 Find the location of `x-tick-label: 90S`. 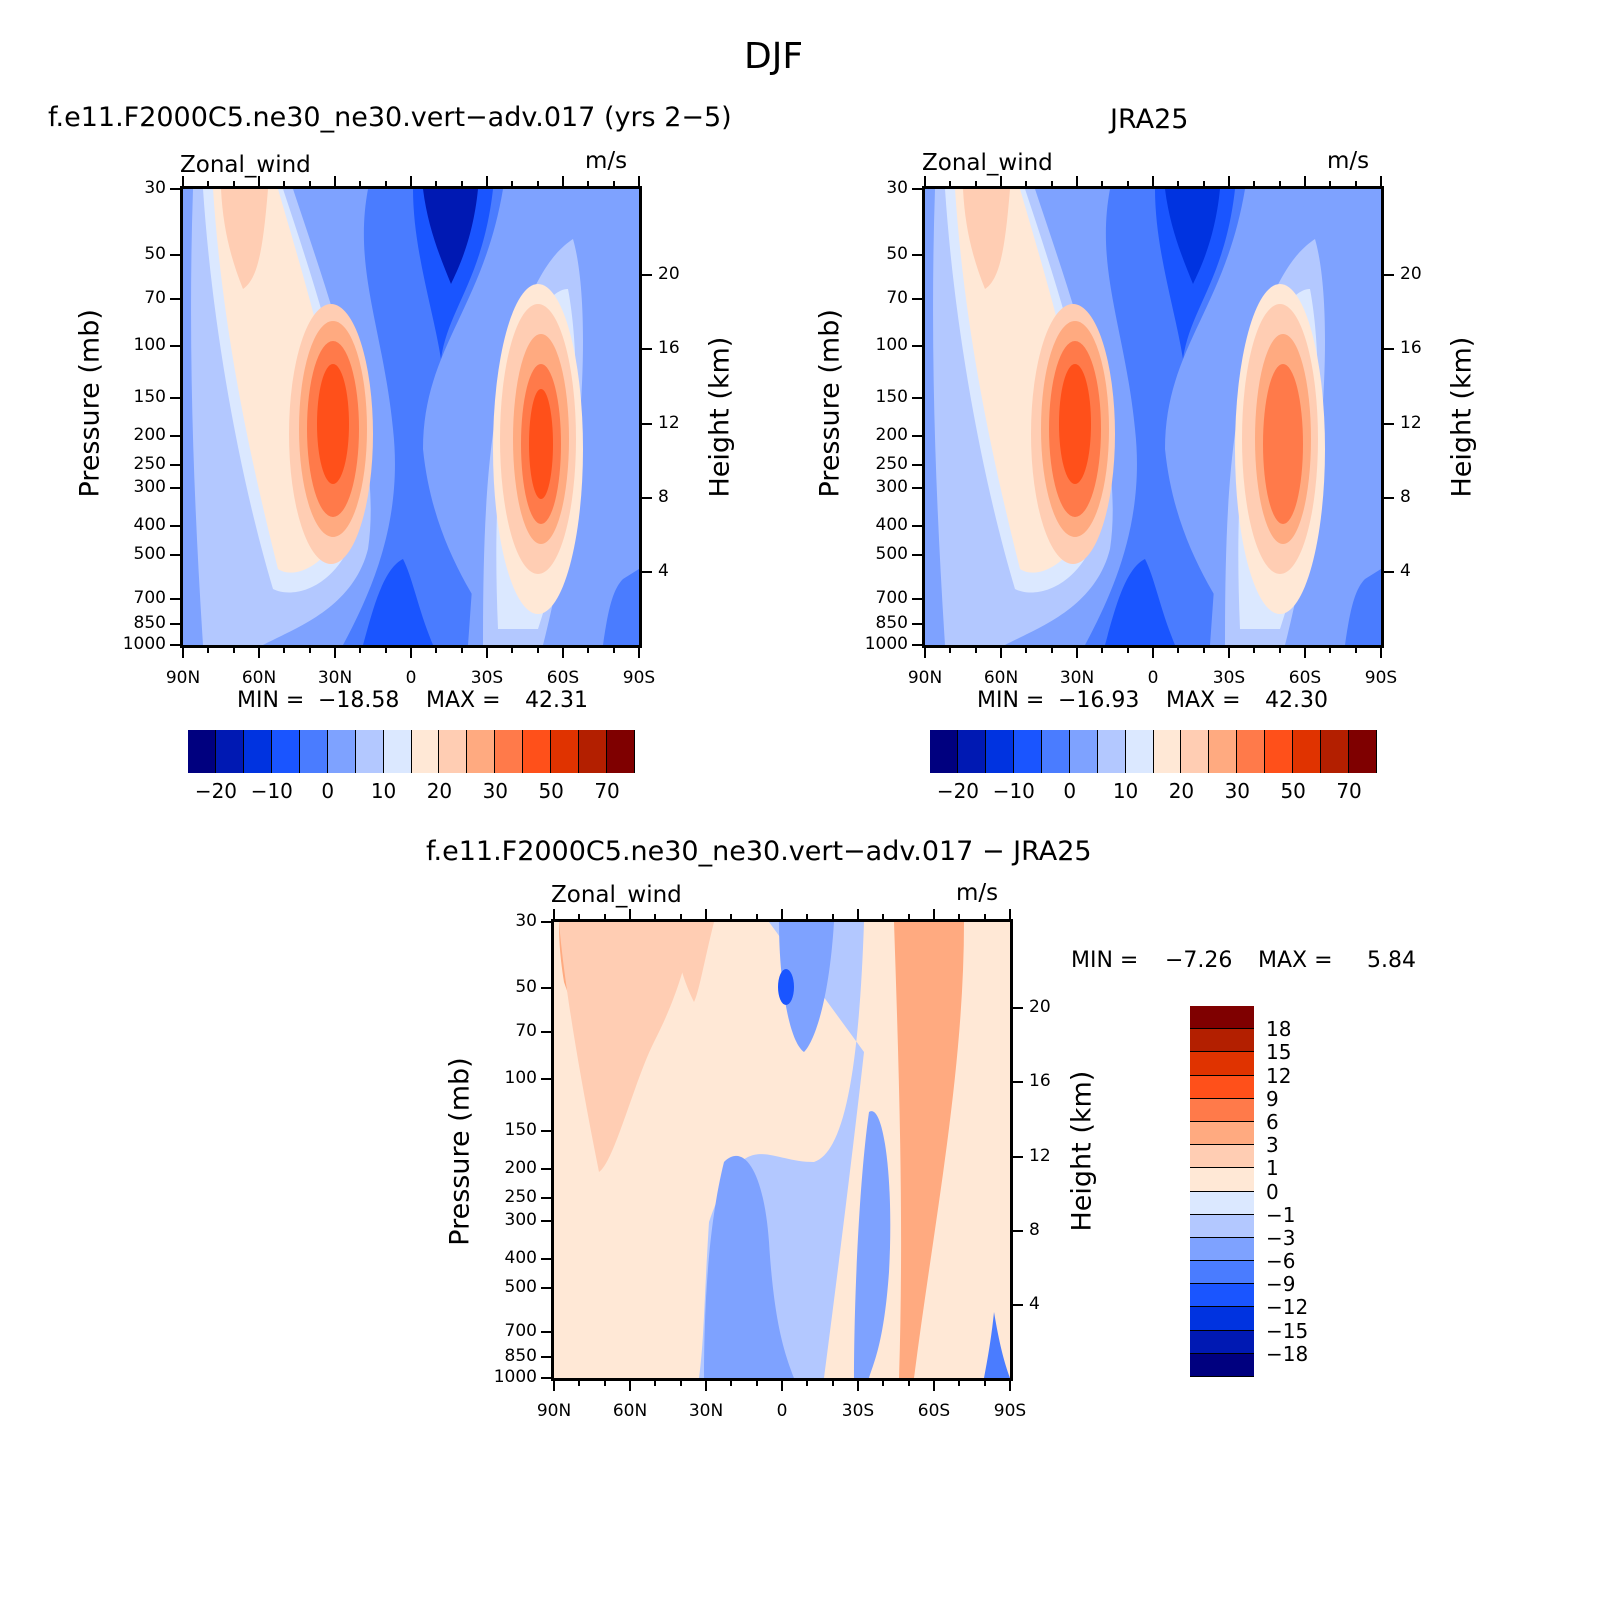

x-tick-label: 90S is located at coordinates (1010, 1411).